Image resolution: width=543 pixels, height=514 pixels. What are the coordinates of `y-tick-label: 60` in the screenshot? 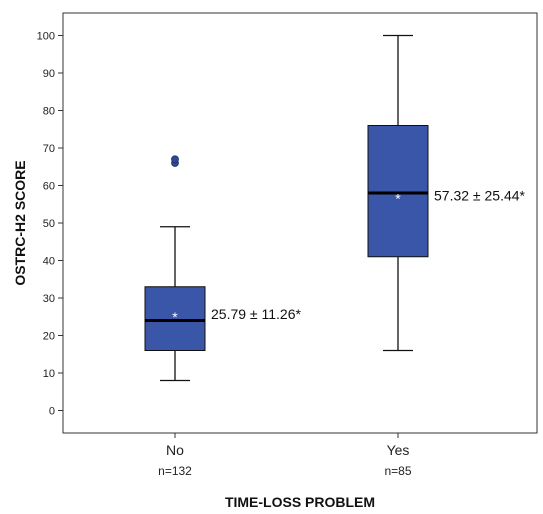 It's located at (49, 187).